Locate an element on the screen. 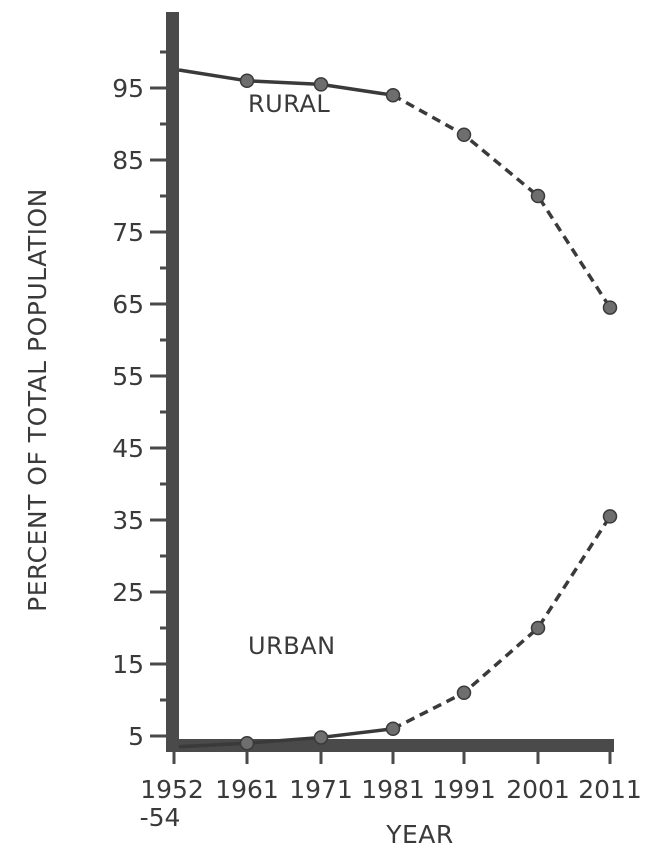  y-tick-label: 95 is located at coordinates (128, 88).